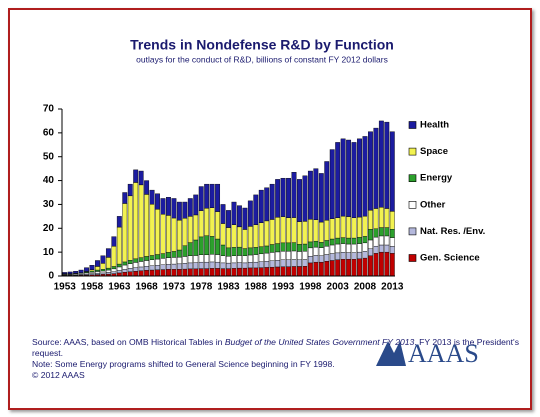 Image resolution: width=540 pixels, height=417 pixels. Describe the element at coordinates (412, 178) in the screenshot. I see `legend-swatch` at that location.